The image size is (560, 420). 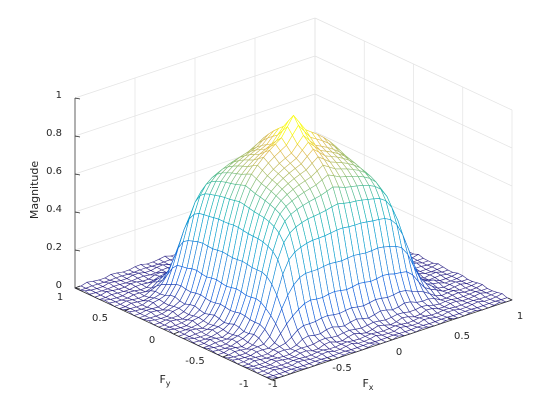 I want to click on y-tick-label: 1, so click(x=60, y=297).